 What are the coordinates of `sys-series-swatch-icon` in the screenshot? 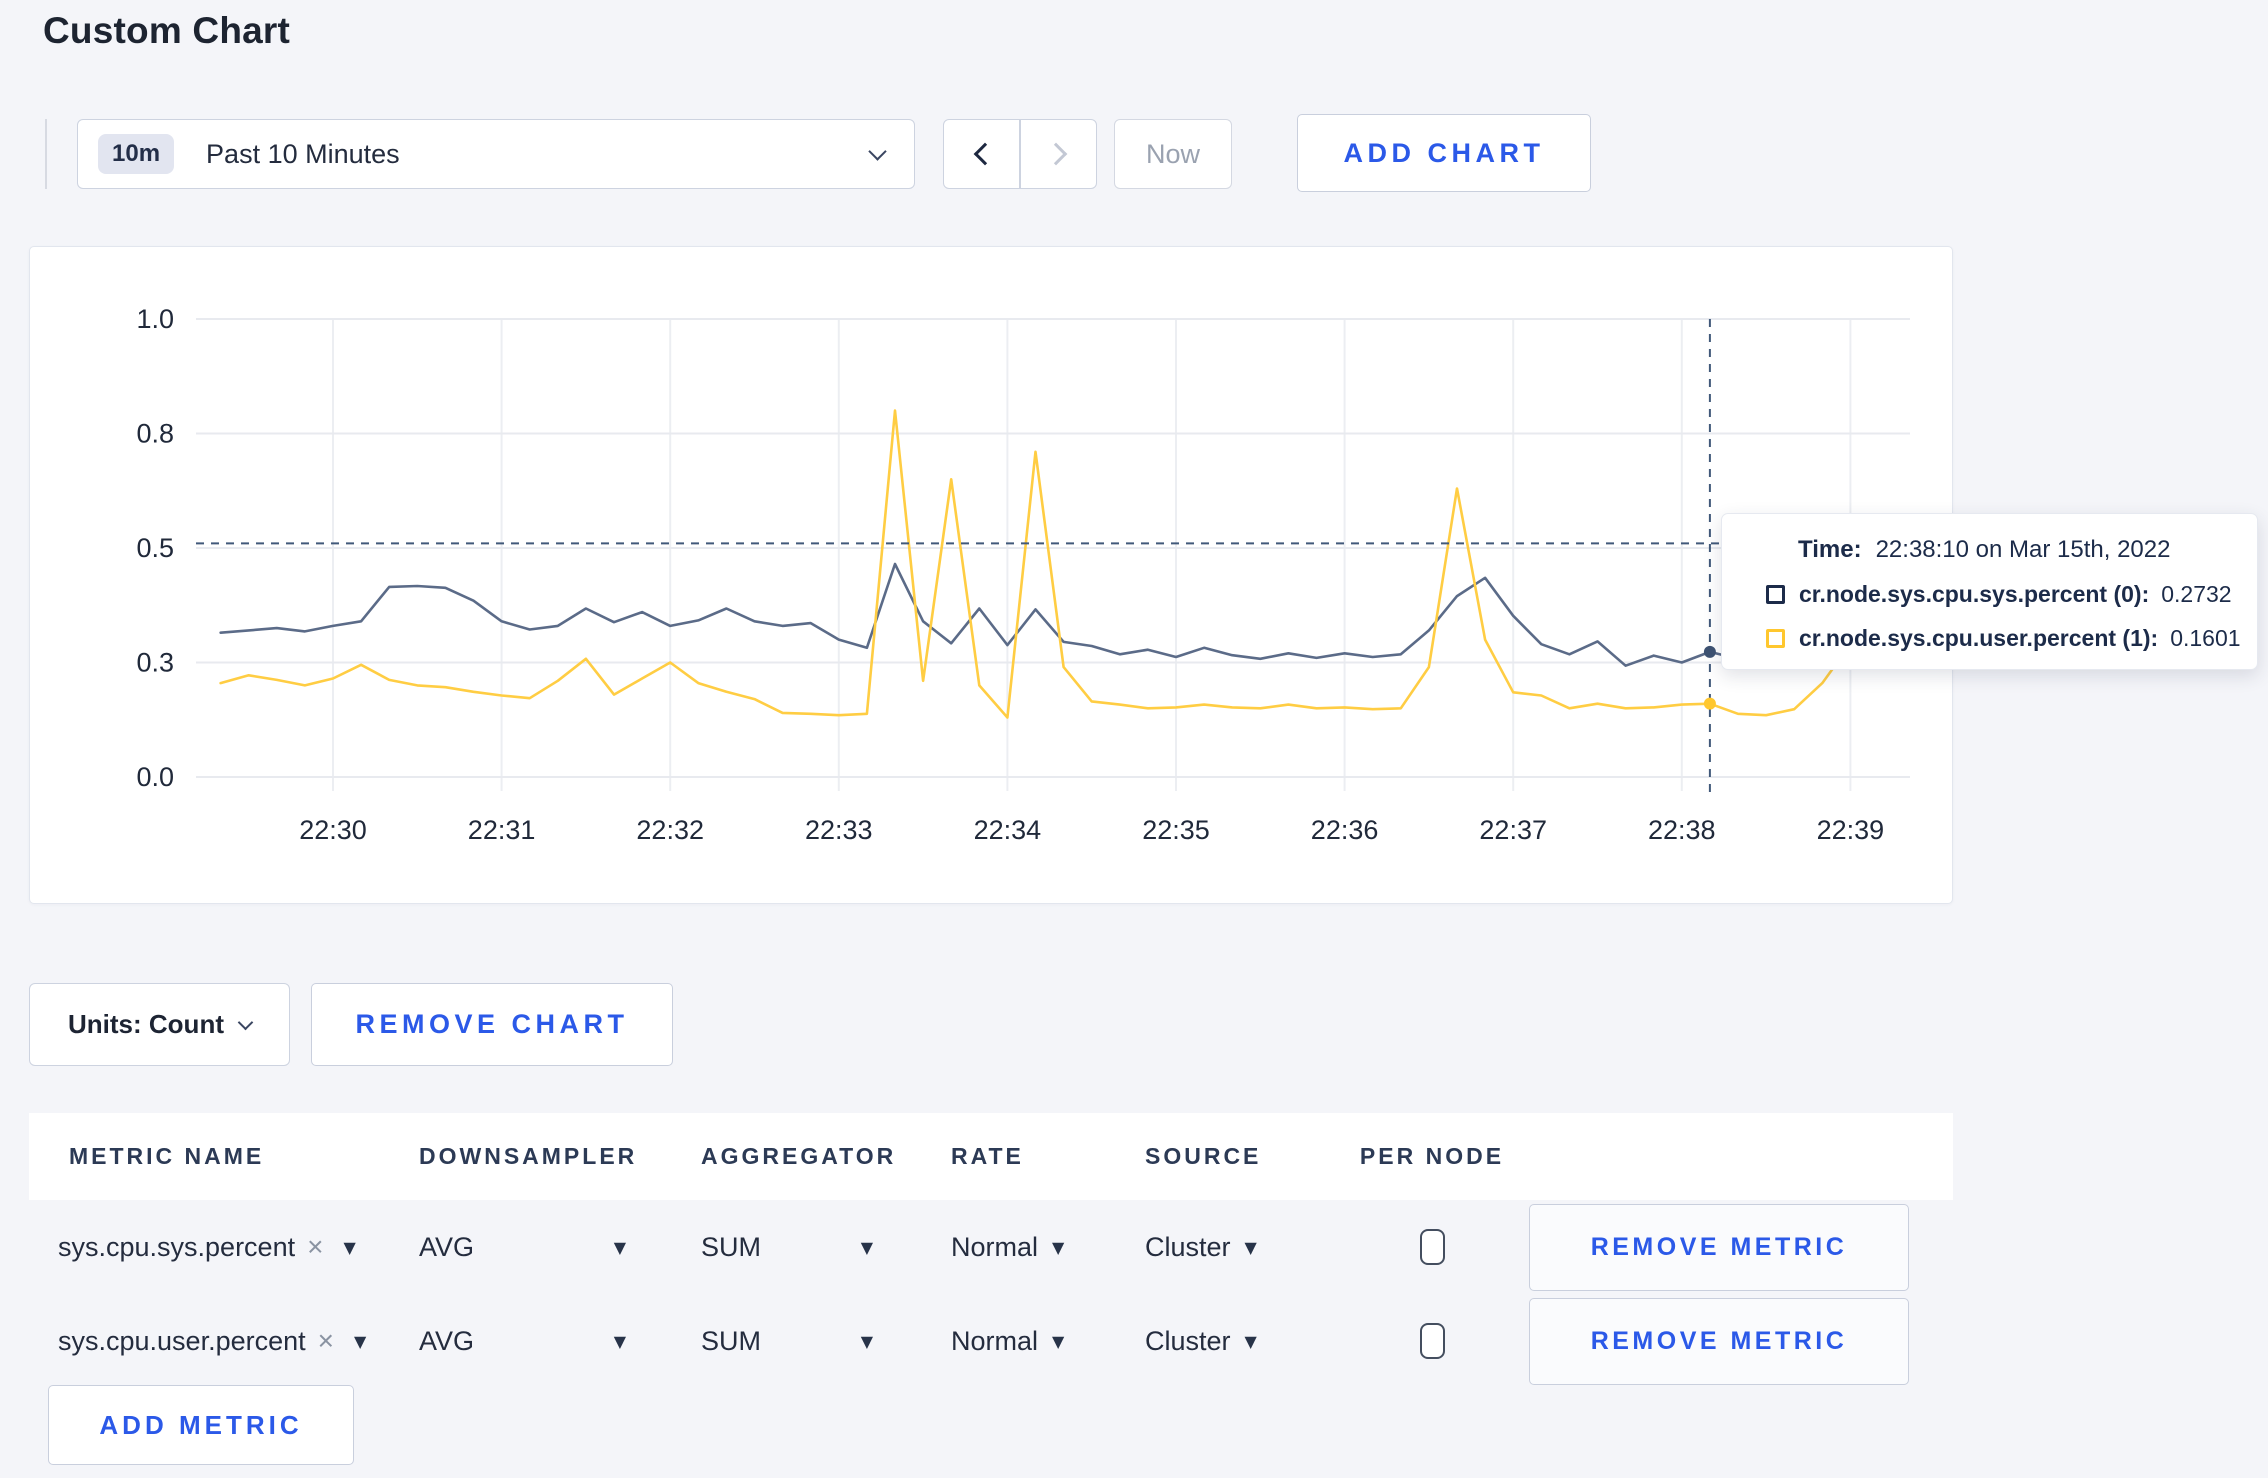 It's located at (1775, 594).